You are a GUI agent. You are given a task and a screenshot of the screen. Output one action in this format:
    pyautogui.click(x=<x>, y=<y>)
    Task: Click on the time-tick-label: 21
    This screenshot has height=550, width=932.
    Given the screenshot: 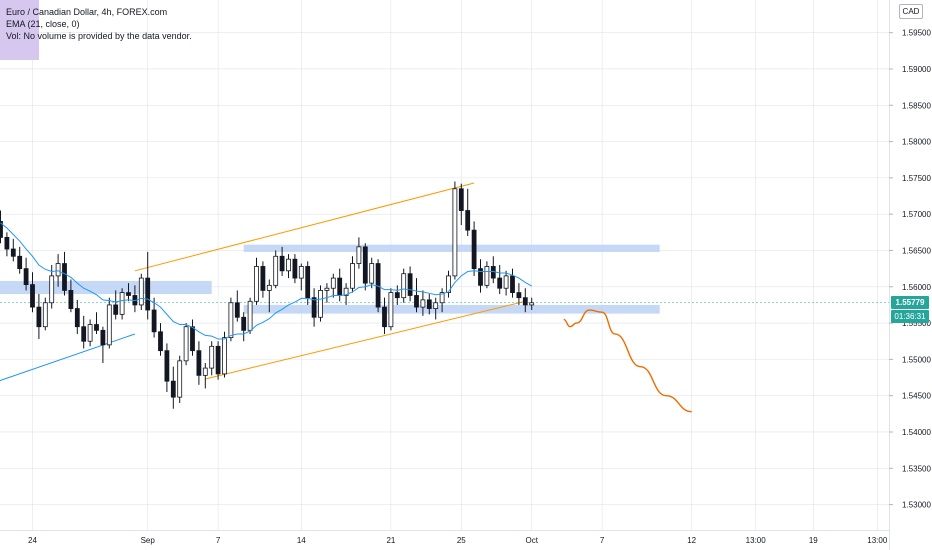 What is the action you would take?
    pyautogui.click(x=390, y=540)
    